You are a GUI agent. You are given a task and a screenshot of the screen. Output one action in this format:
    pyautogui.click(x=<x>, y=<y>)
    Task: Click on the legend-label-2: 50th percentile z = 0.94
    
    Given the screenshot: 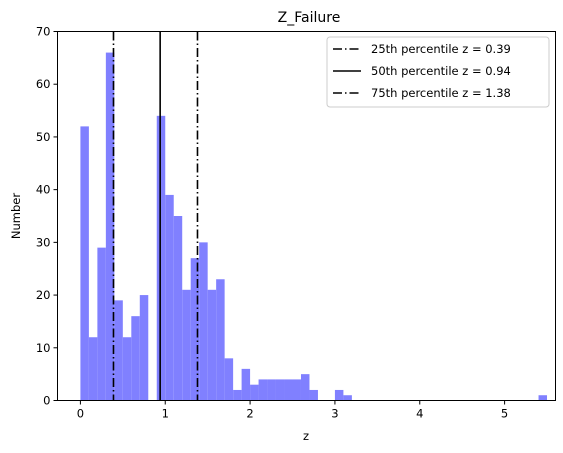 What is the action you would take?
    pyautogui.click(x=441, y=71)
    